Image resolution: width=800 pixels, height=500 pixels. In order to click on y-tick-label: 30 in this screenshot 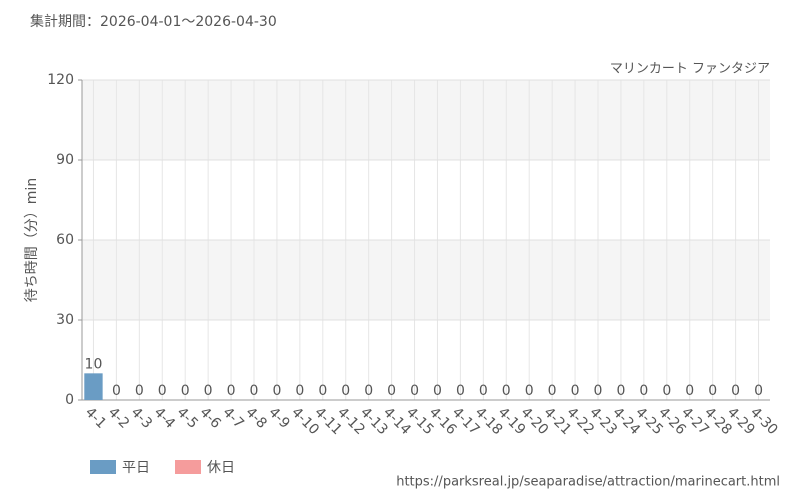, I will do `click(65, 320)`.